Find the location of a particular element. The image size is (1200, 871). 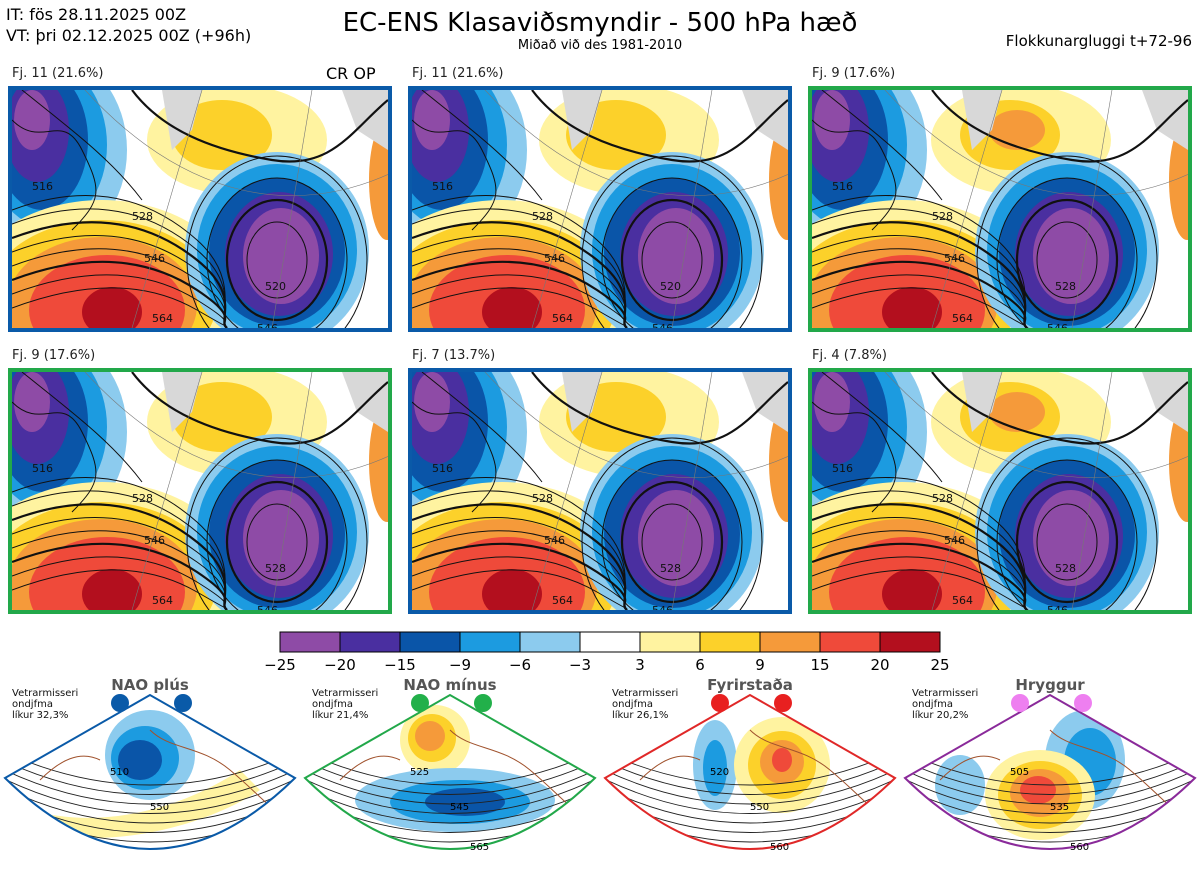

colorbar-tick: −25 is located at coordinates (280, 665).